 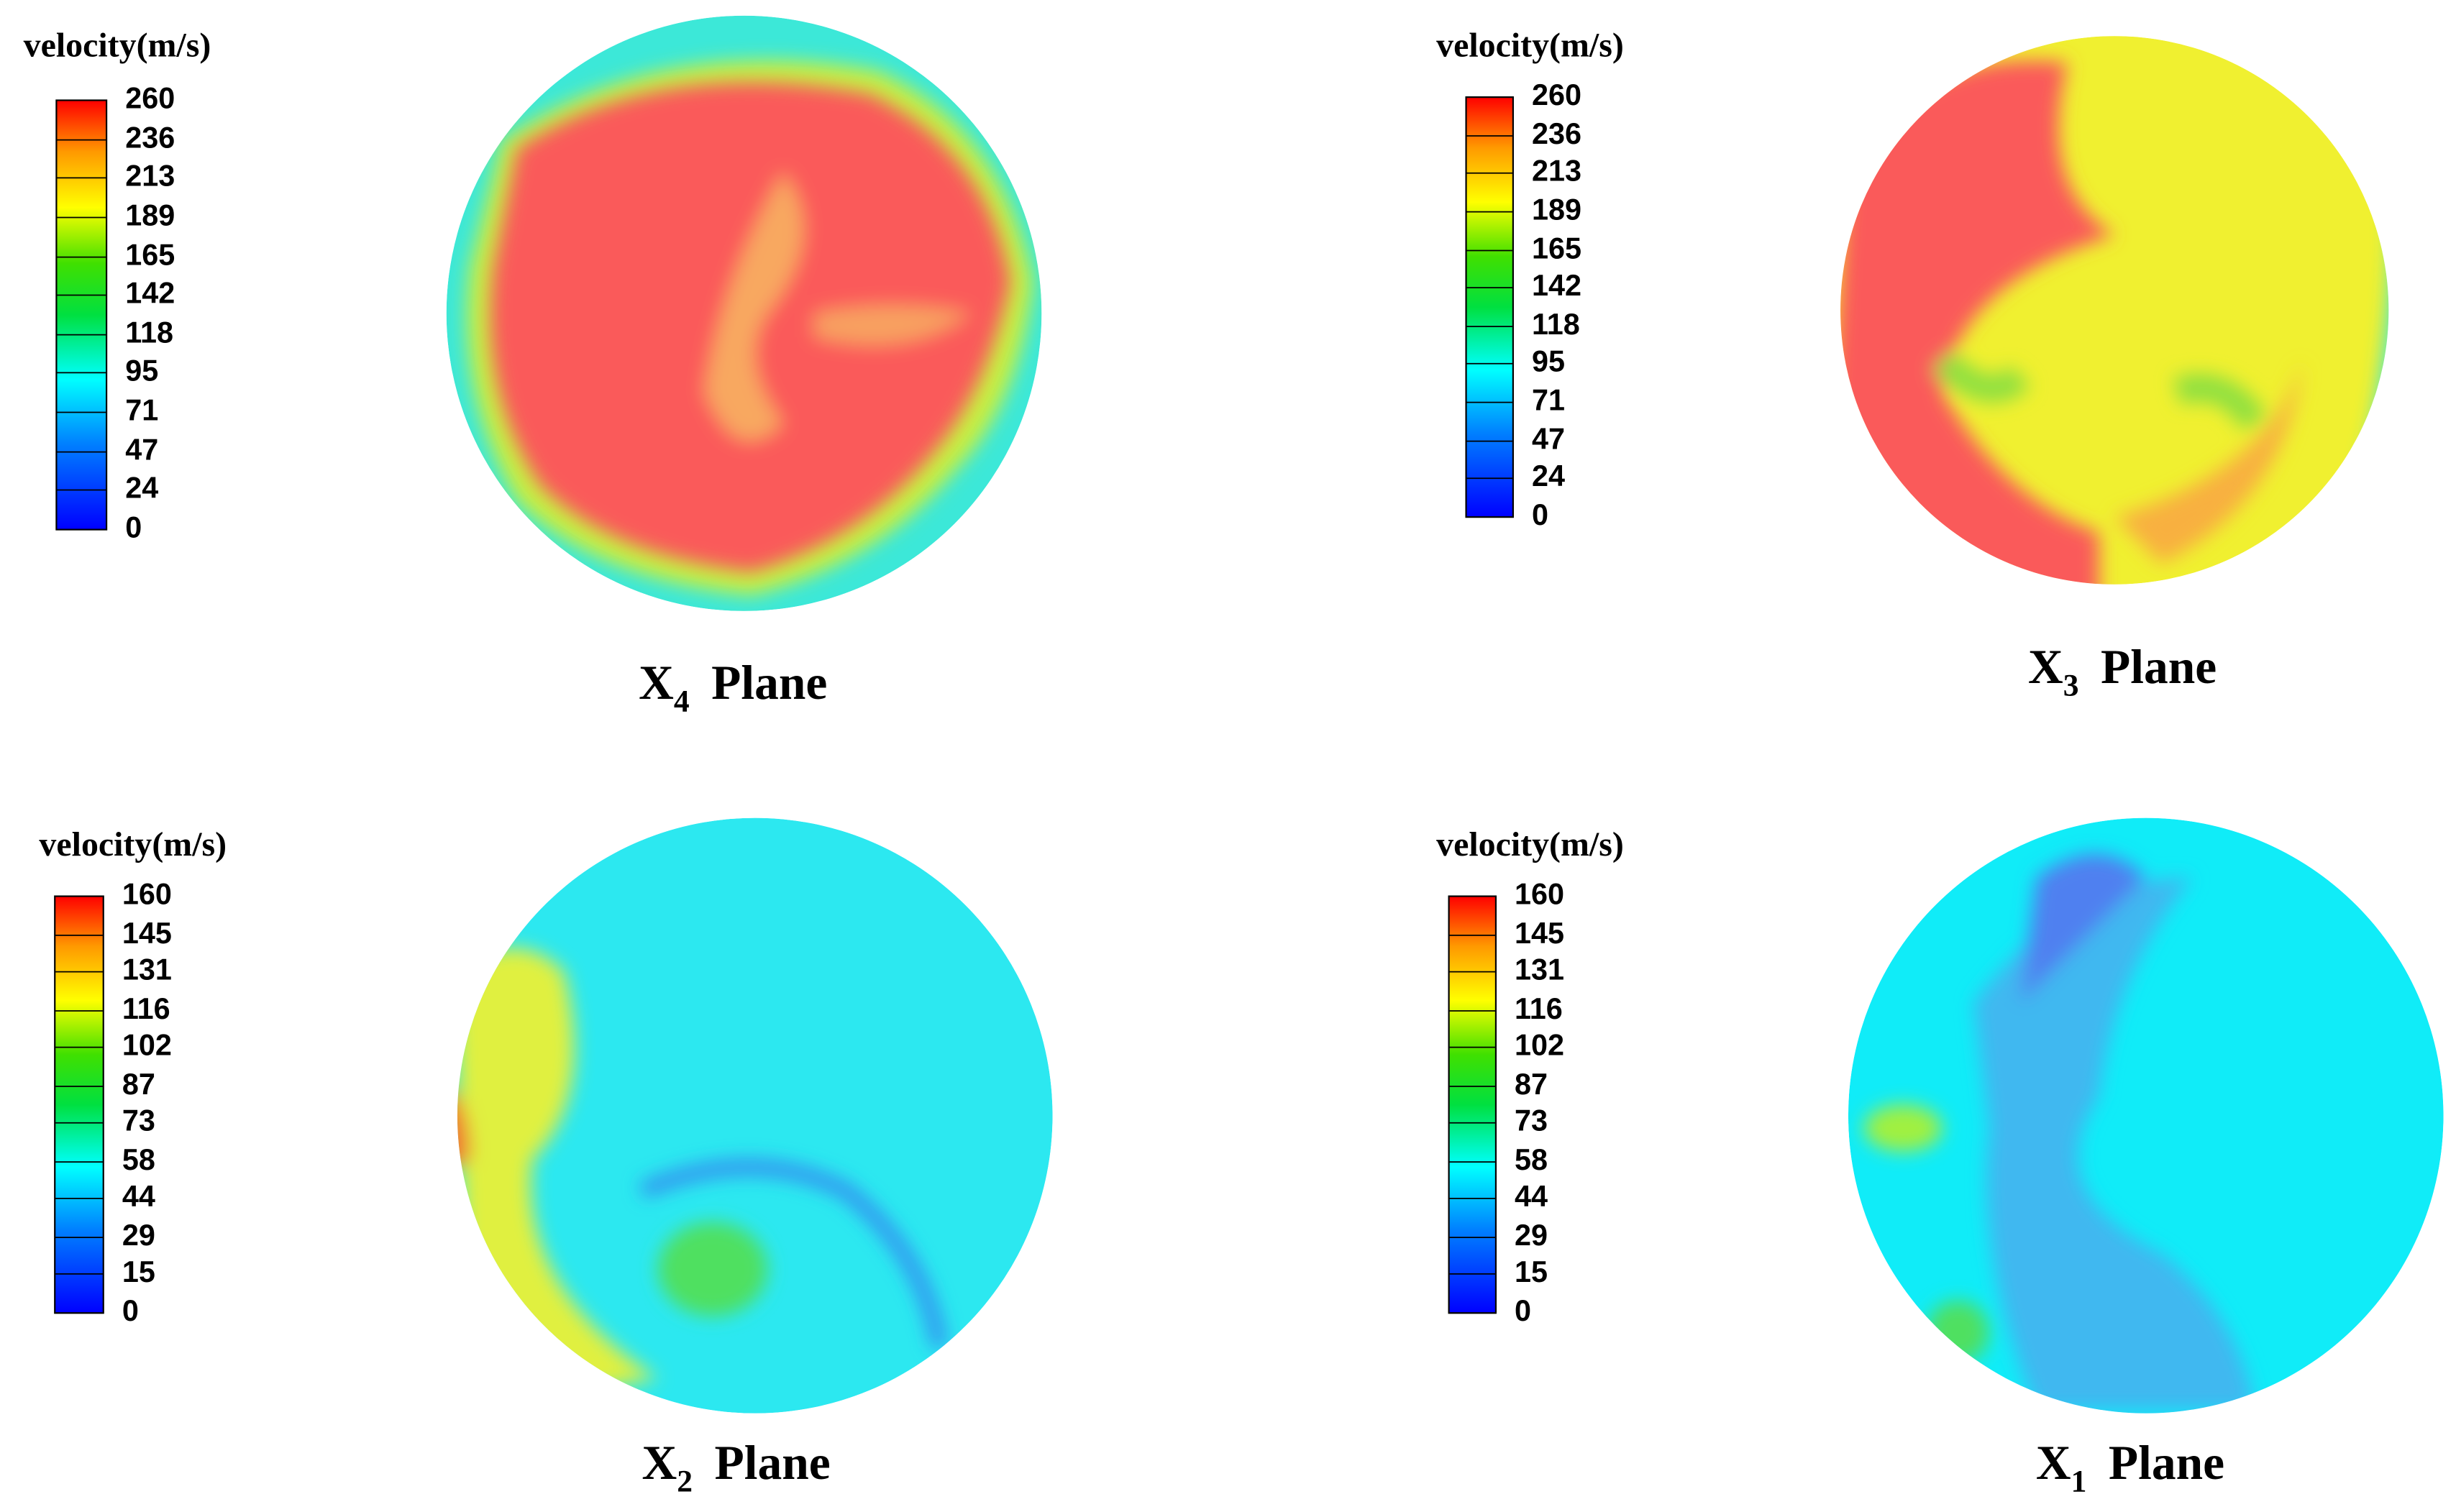 I want to click on field-x2, so click(x=755, y=1115).